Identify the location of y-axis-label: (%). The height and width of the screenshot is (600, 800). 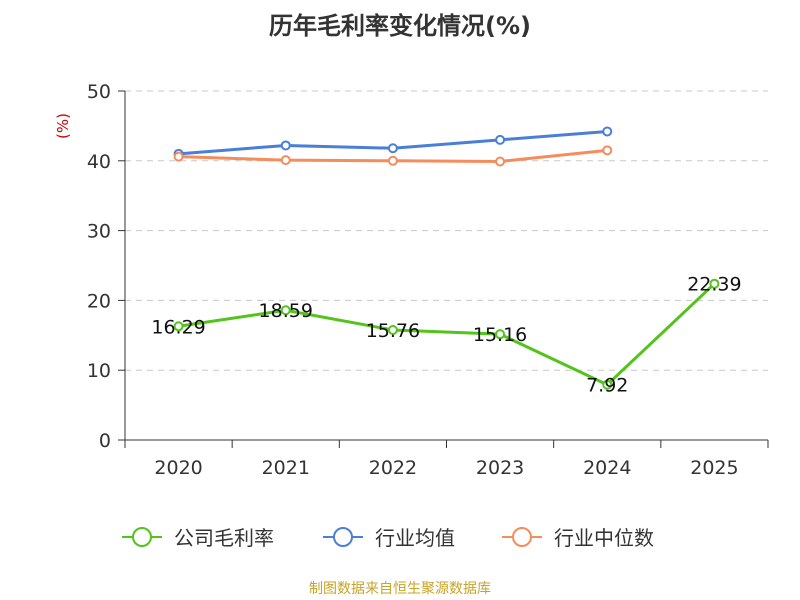
(63, 126).